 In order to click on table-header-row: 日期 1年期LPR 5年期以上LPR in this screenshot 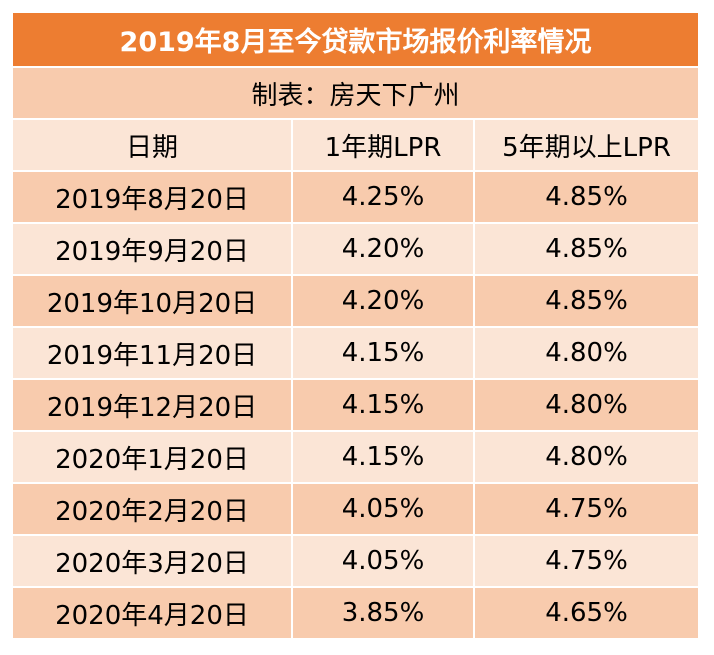, I will do `click(355, 146)`.